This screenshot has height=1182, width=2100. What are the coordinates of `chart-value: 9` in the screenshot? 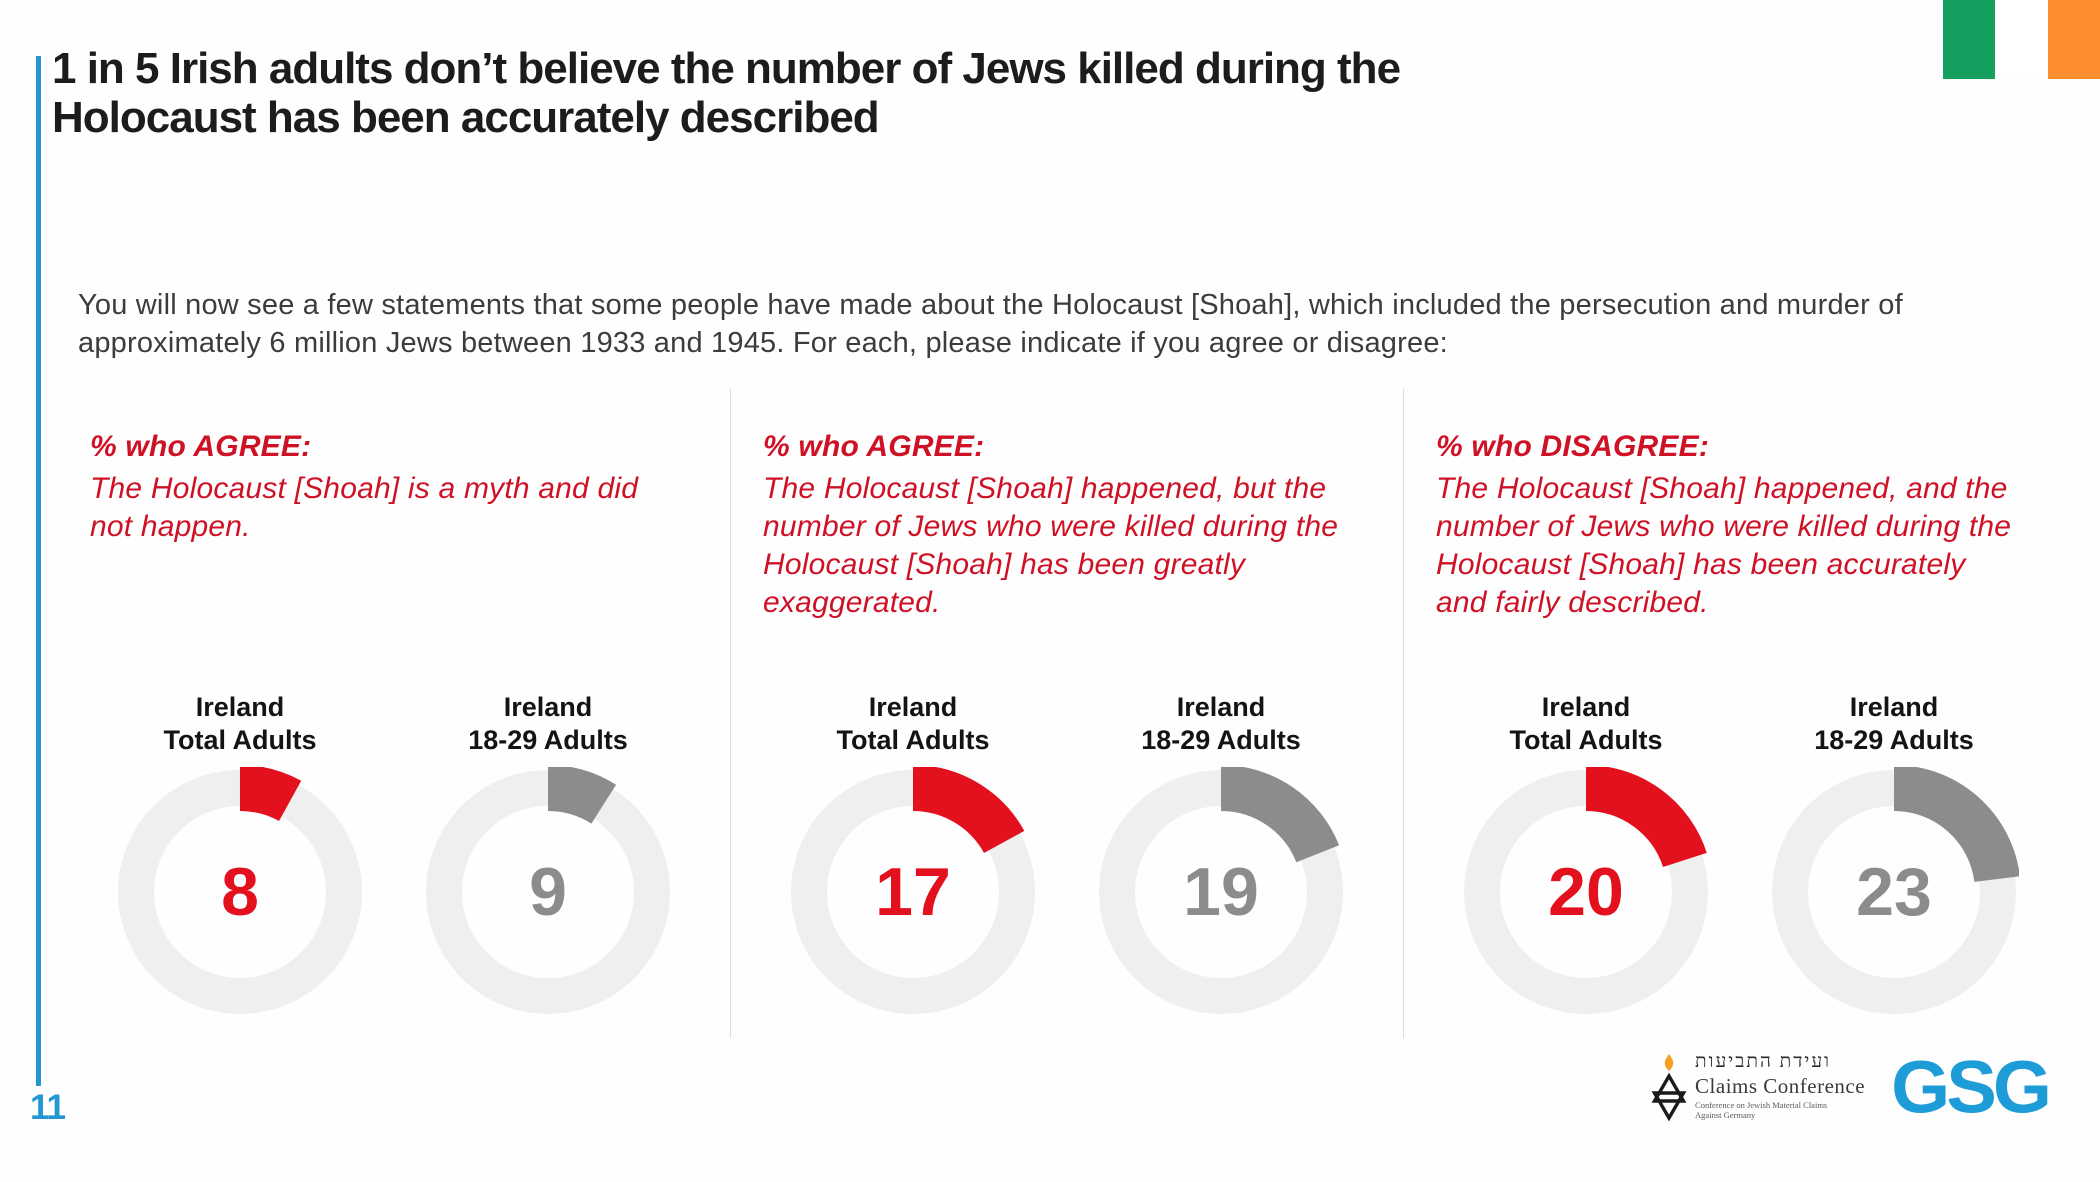 It's located at (548, 892).